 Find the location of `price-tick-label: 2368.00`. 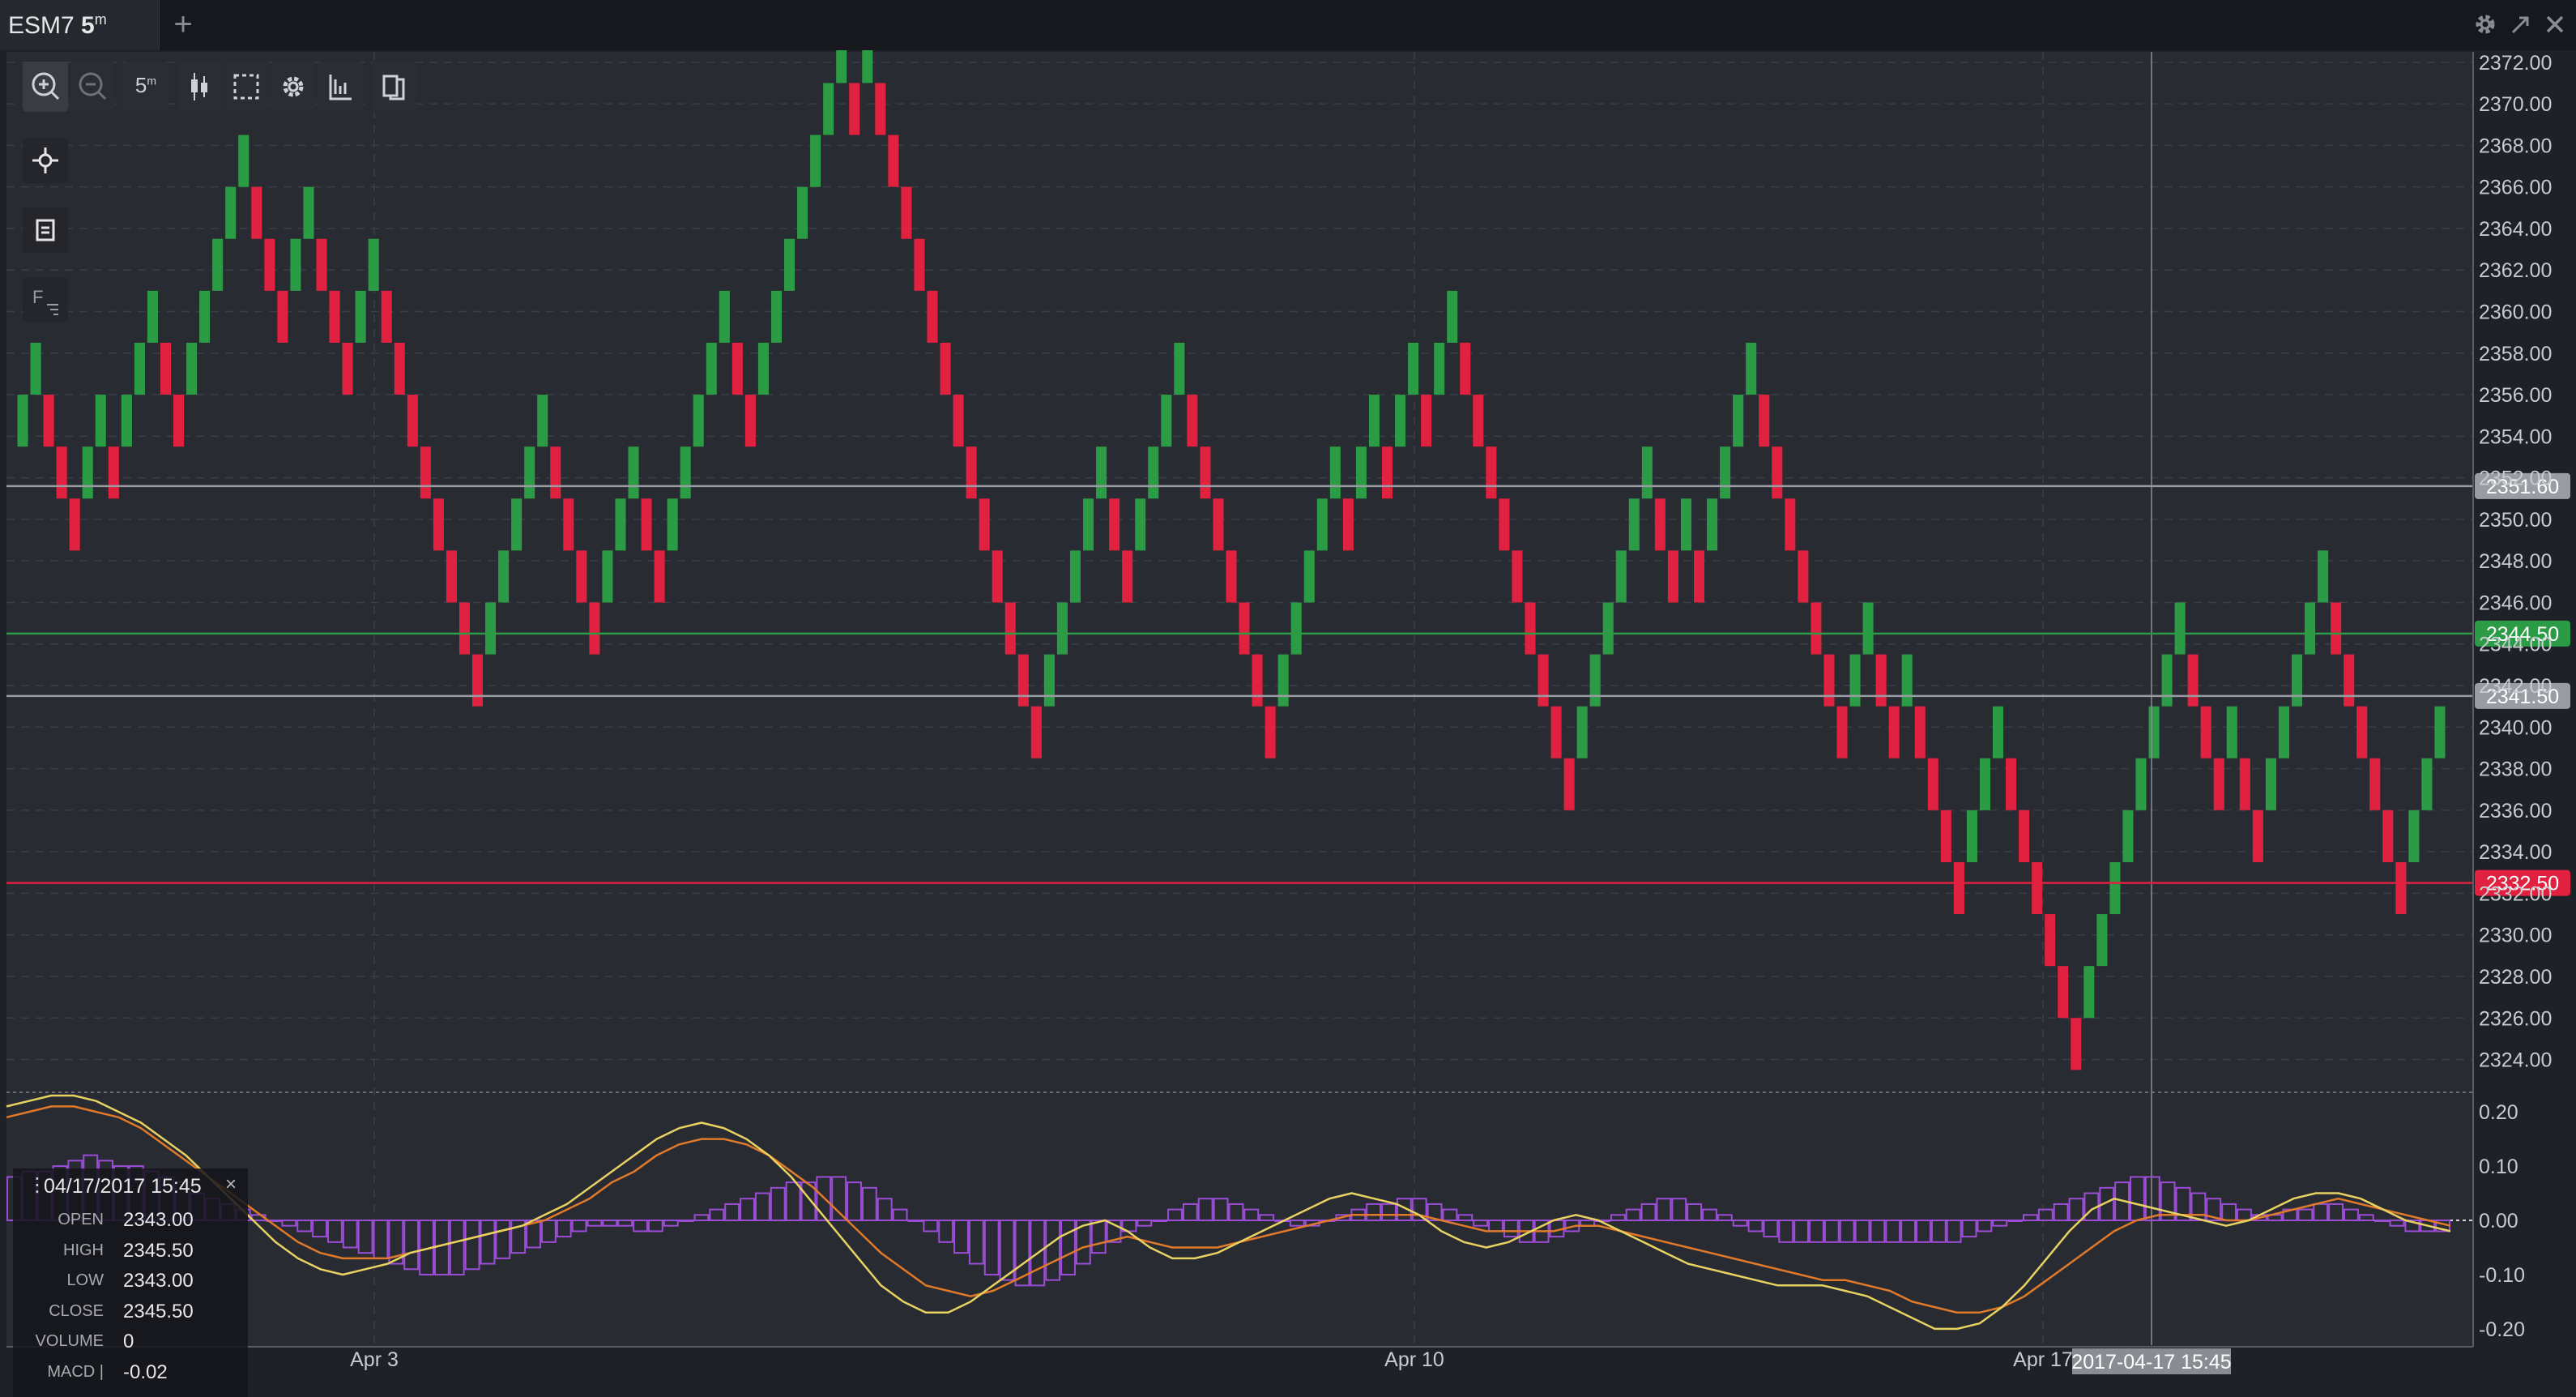

price-tick-label: 2368.00 is located at coordinates (2516, 146).